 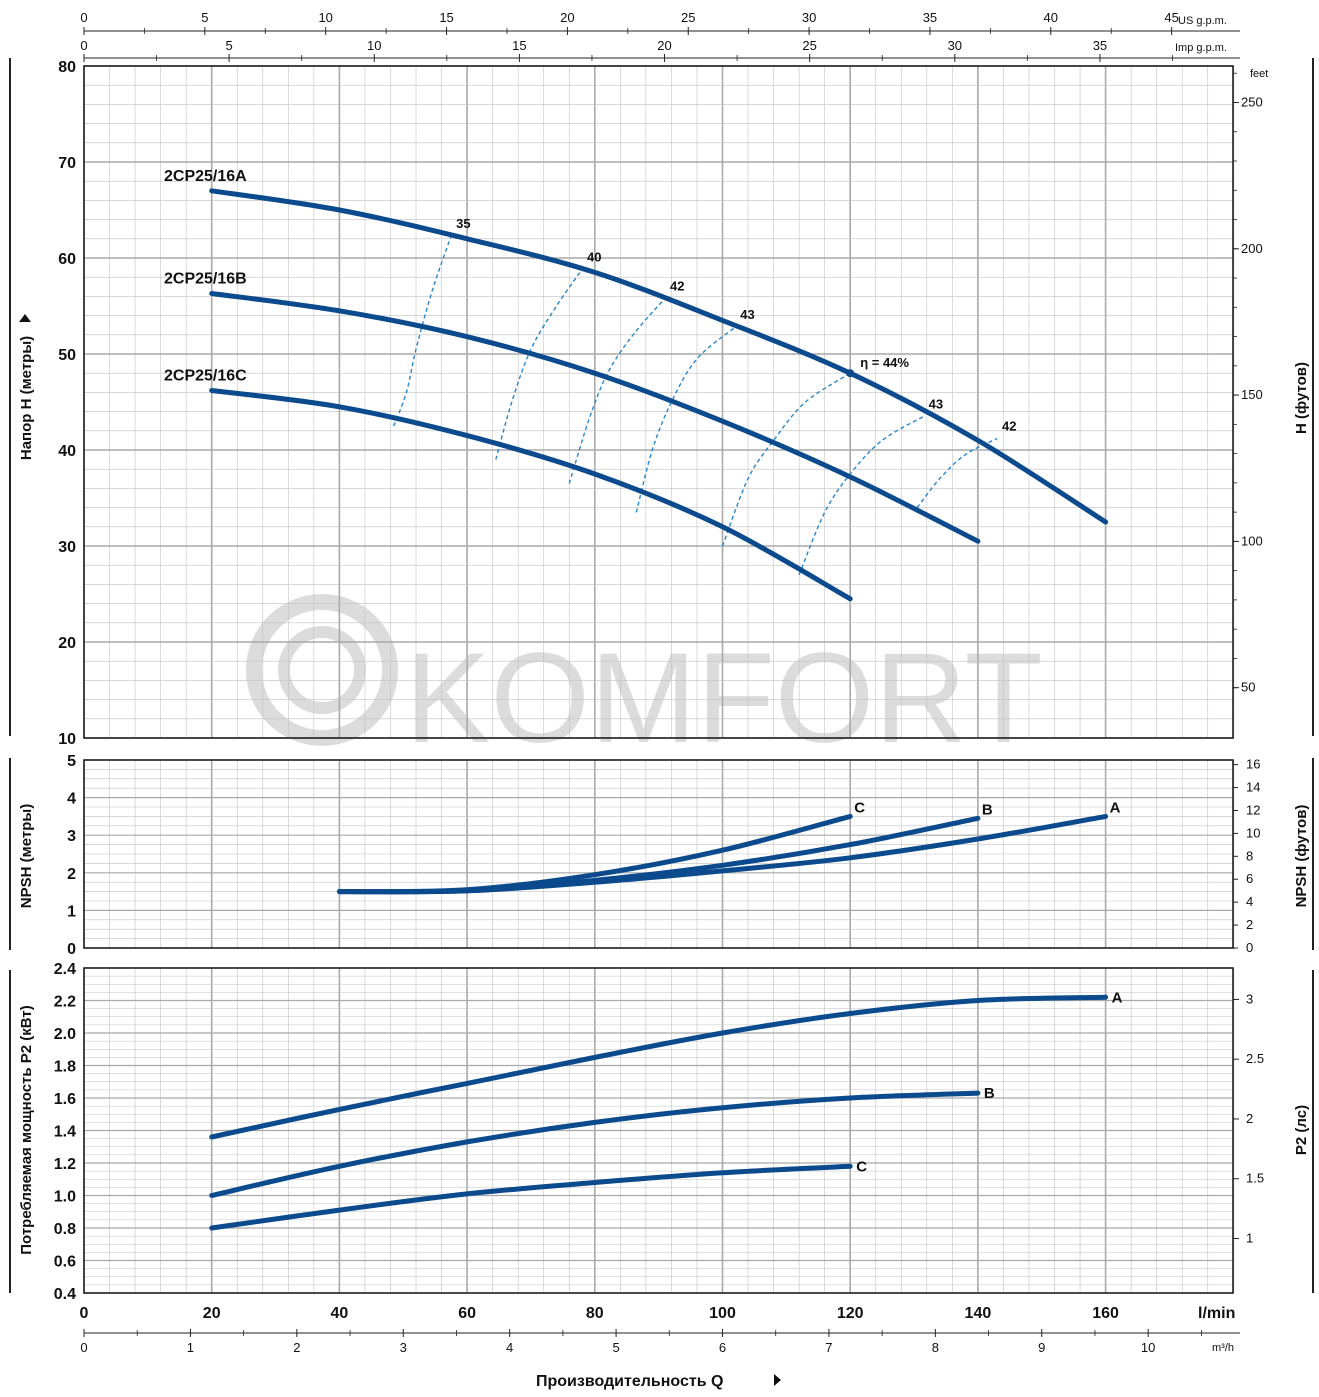 I want to click on us-gpm-tick-label: 10, so click(x=325, y=17).